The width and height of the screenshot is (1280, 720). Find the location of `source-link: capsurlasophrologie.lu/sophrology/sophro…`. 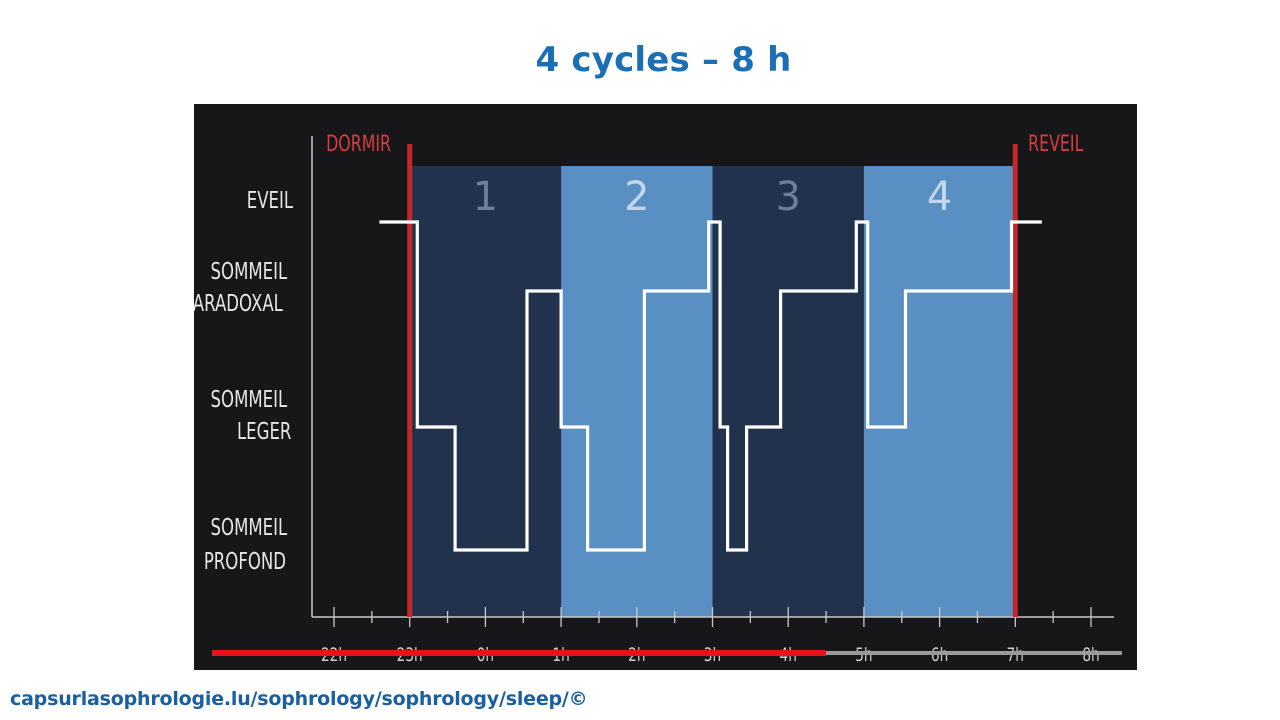

source-link: capsurlasophrologie.lu/sophrology/sophro… is located at coordinates (299, 699).